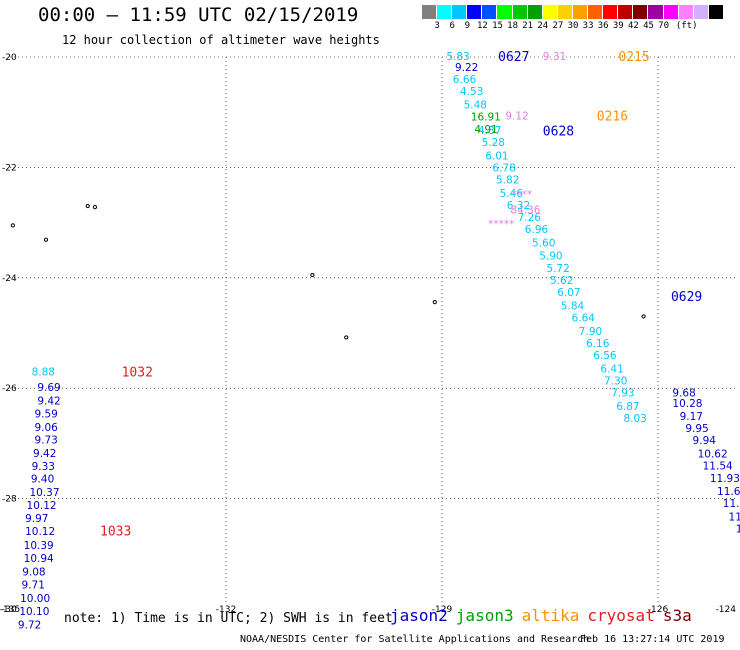 The height and width of the screenshot is (650, 740). What do you see at coordinates (738, 529) in the screenshot?
I see `wave-height-point: 10.64` at bounding box center [738, 529].